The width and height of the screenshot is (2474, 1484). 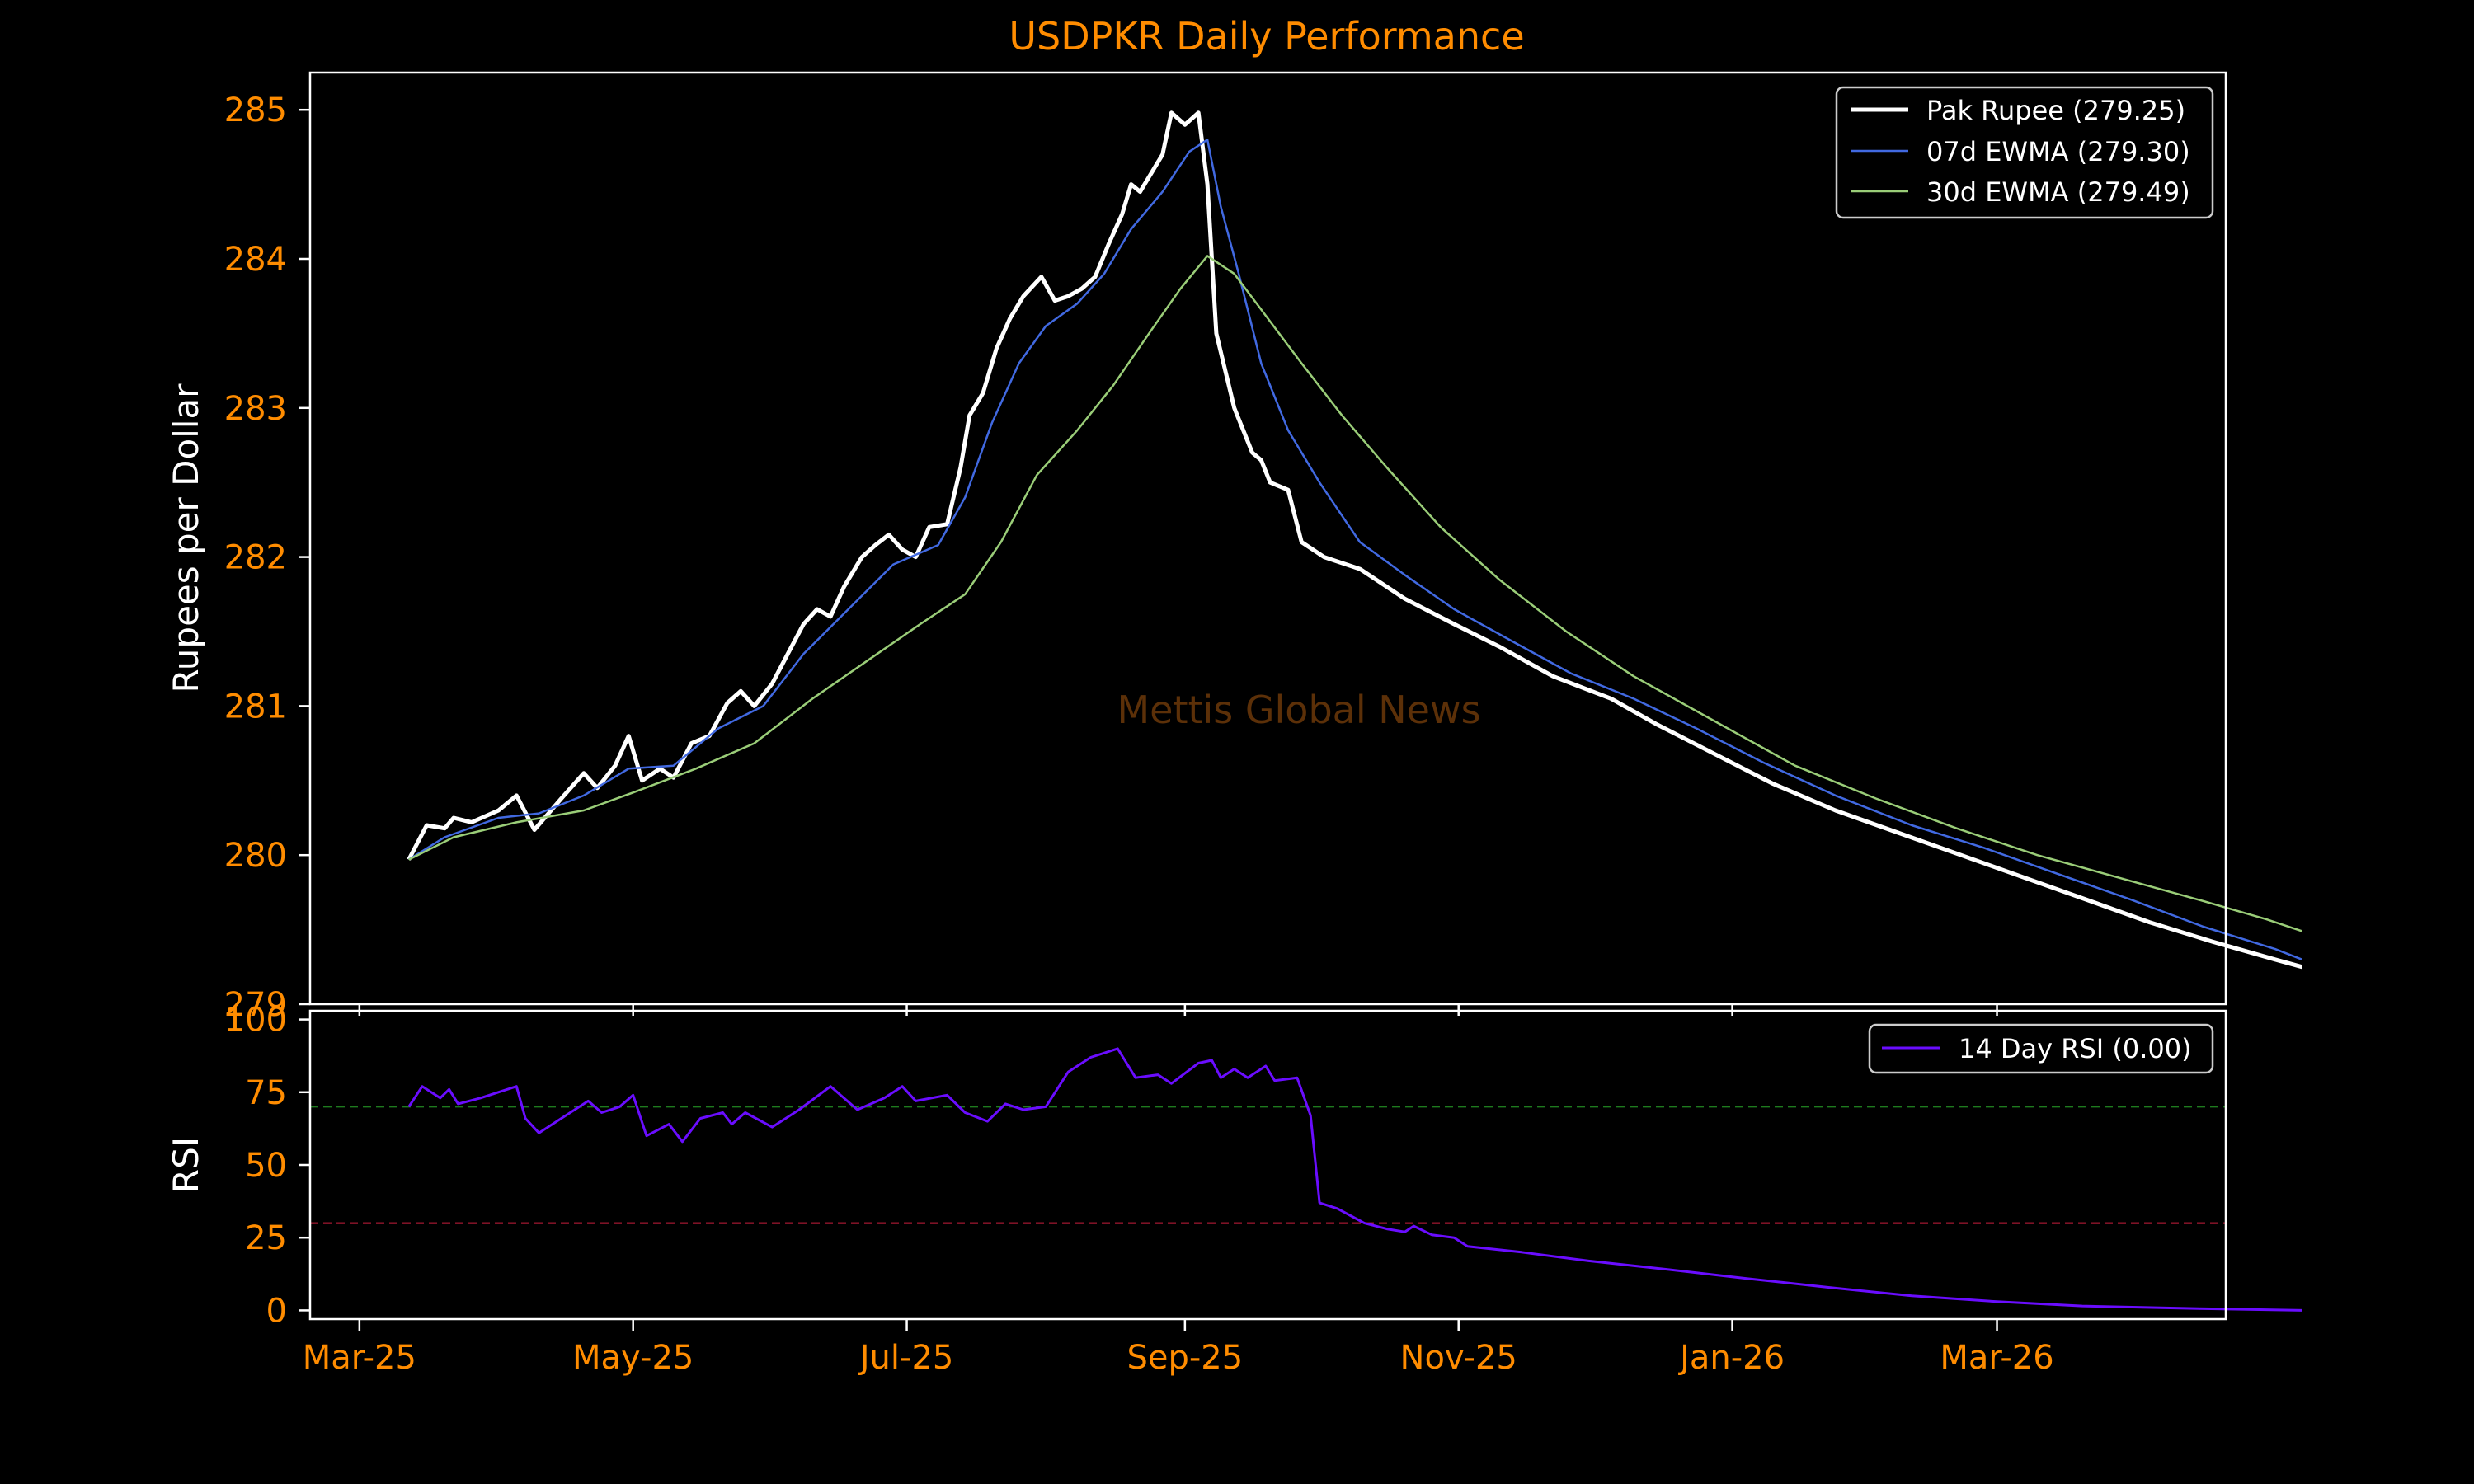 I want to click on y-tick-label: 285, so click(x=255, y=111).